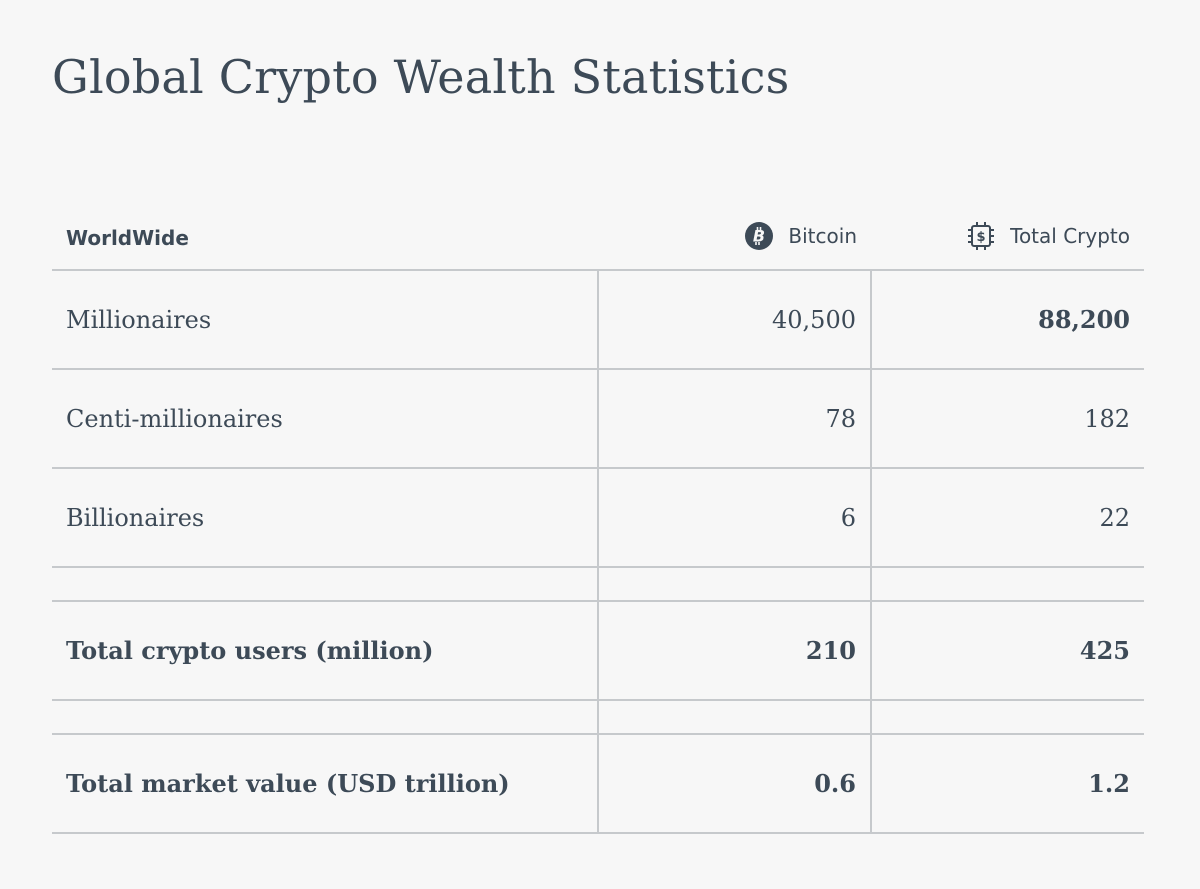  What do you see at coordinates (734, 784) in the screenshot?
I see `bitcoin-total-value: 0.6` at bounding box center [734, 784].